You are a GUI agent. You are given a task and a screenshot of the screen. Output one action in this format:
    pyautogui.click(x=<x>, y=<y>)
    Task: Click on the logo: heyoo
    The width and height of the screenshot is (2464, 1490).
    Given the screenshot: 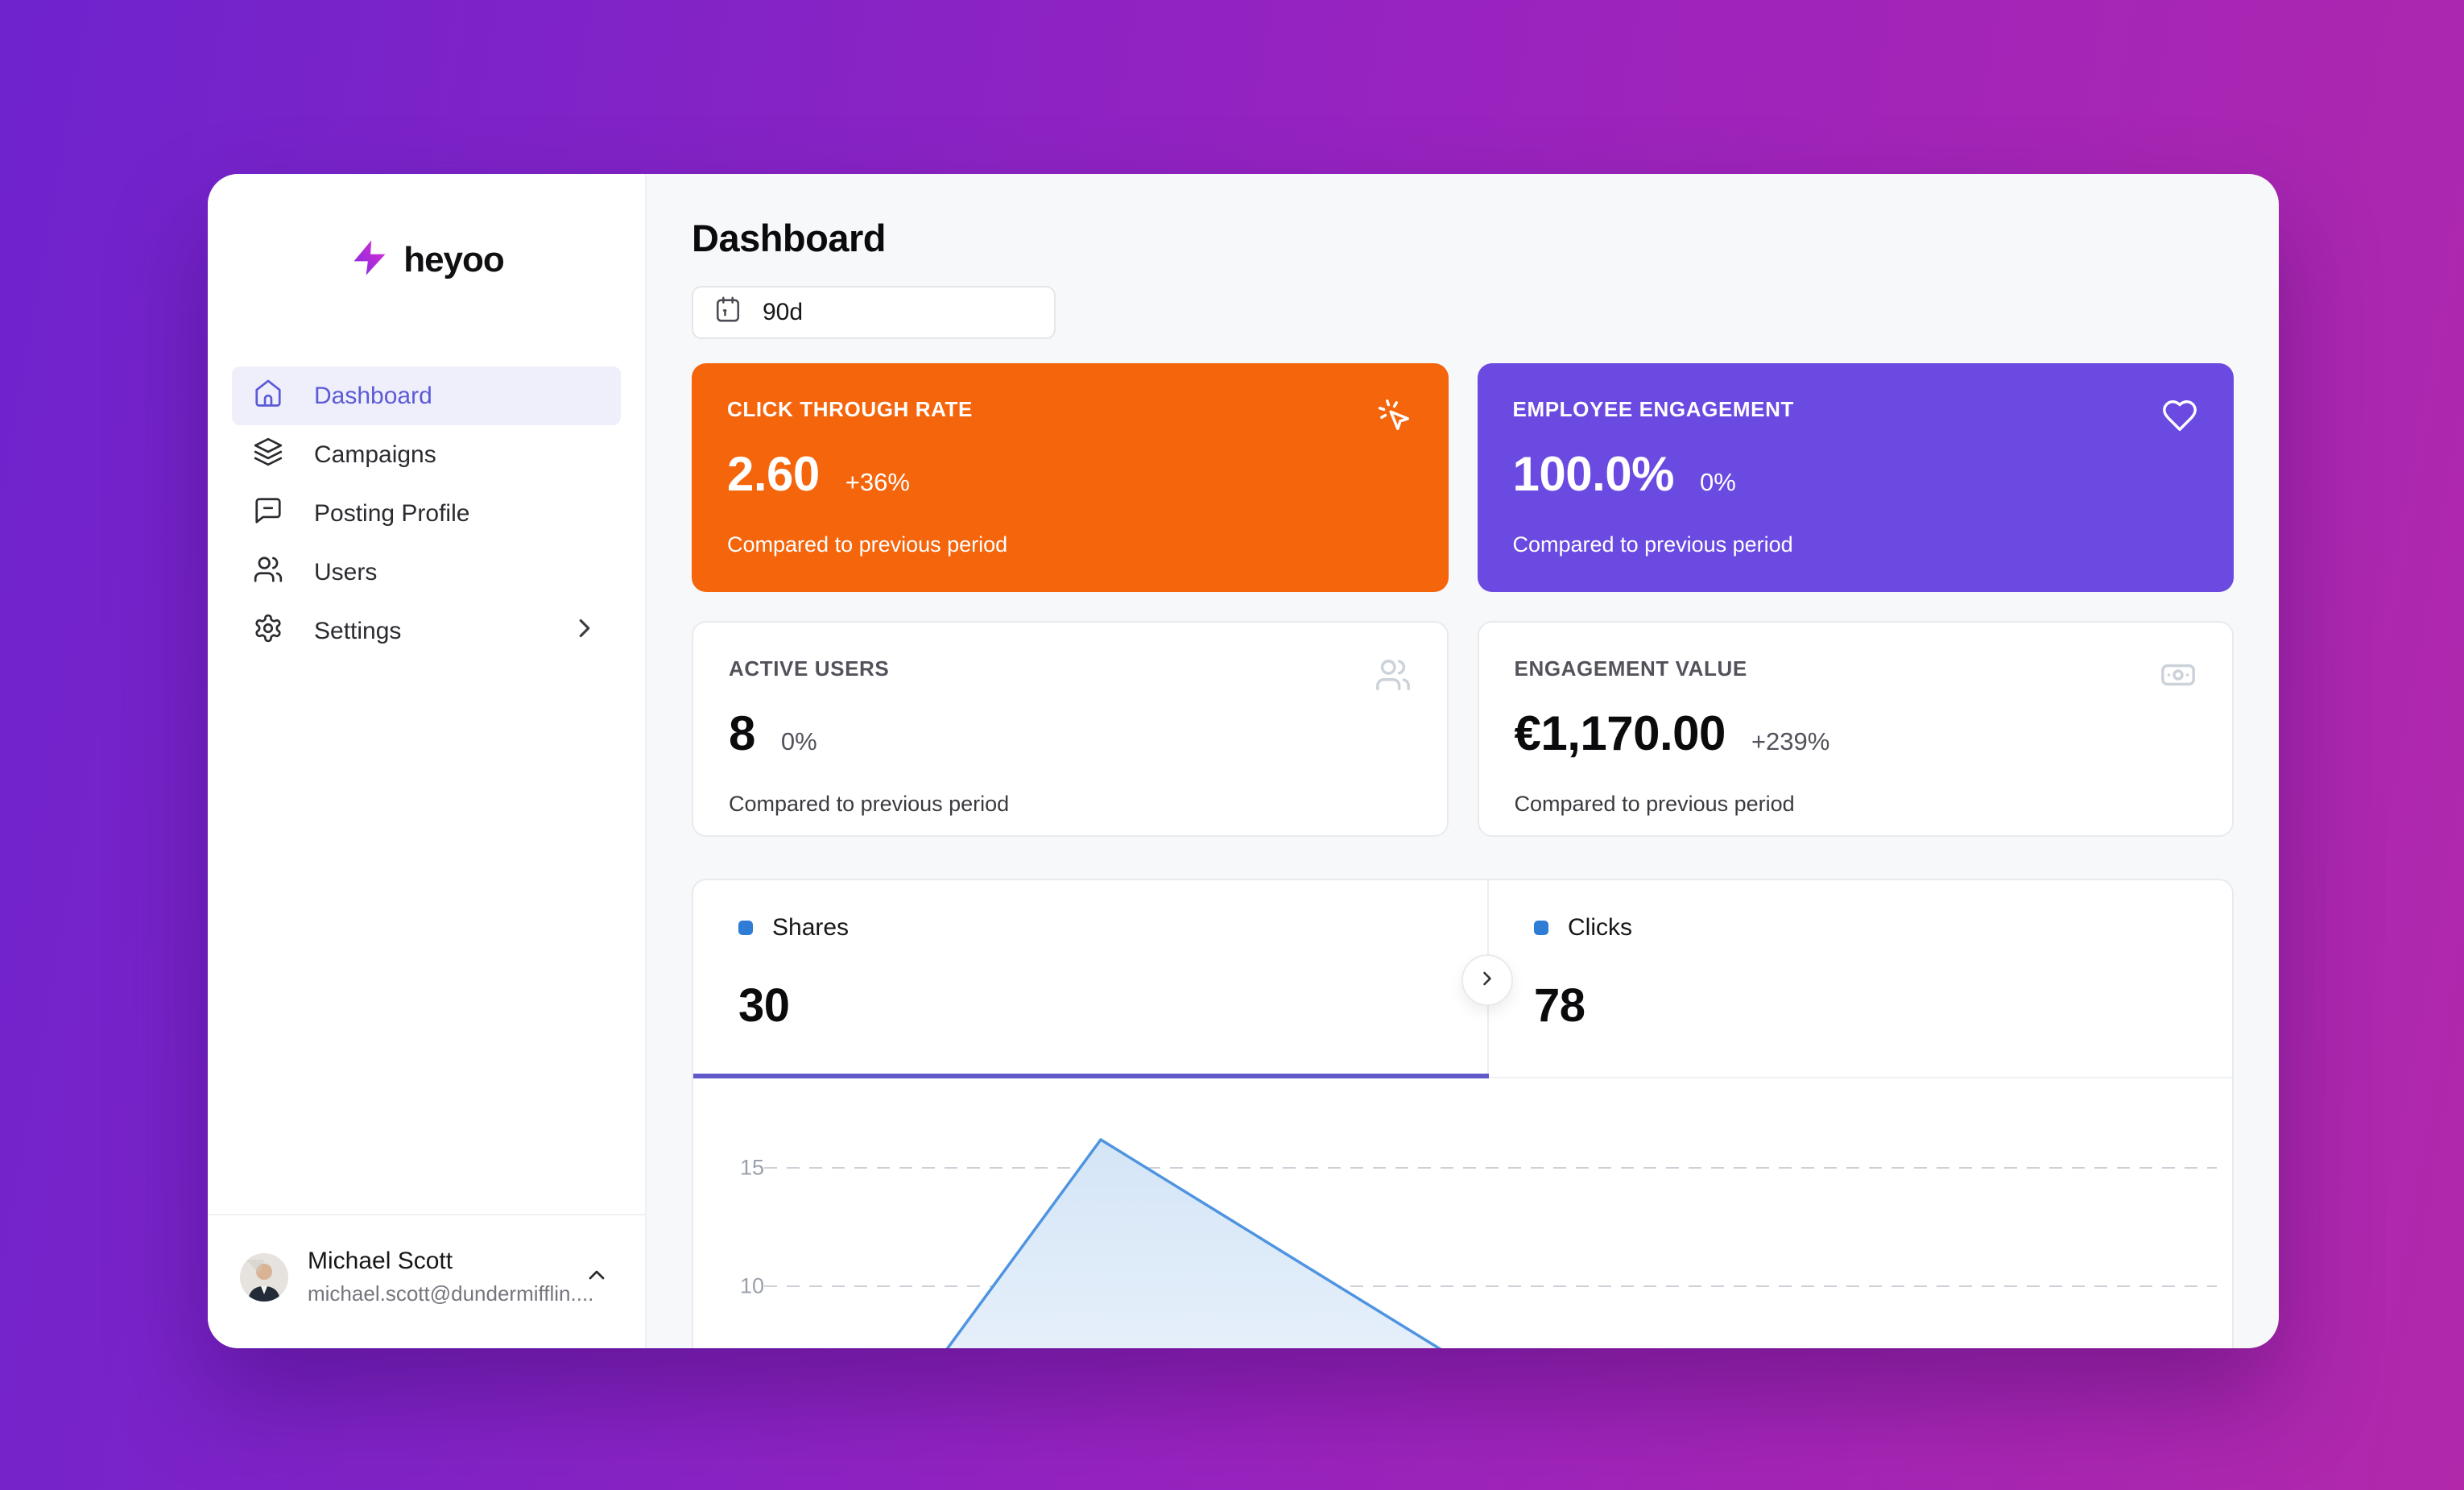 What is the action you would take?
    pyautogui.click(x=426, y=229)
    